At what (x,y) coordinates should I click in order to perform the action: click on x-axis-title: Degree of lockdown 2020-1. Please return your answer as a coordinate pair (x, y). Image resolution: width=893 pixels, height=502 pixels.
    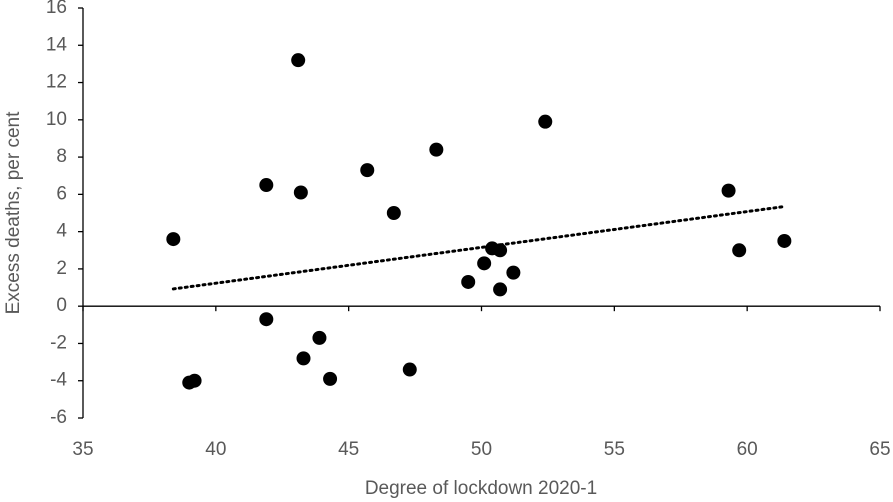
    Looking at the image, I should click on (481, 488).